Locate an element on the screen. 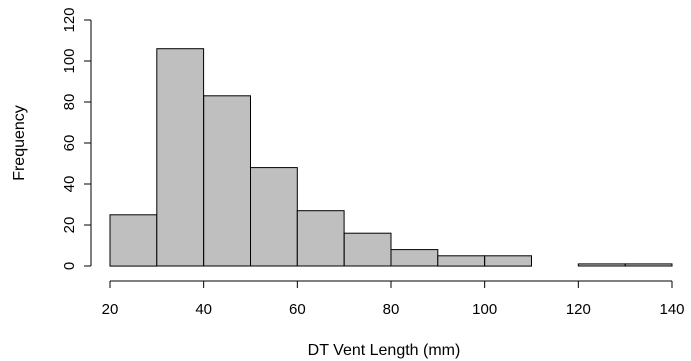 The width and height of the screenshot is (691, 361). y-tick-label-80: 80 is located at coordinates (69, 102).